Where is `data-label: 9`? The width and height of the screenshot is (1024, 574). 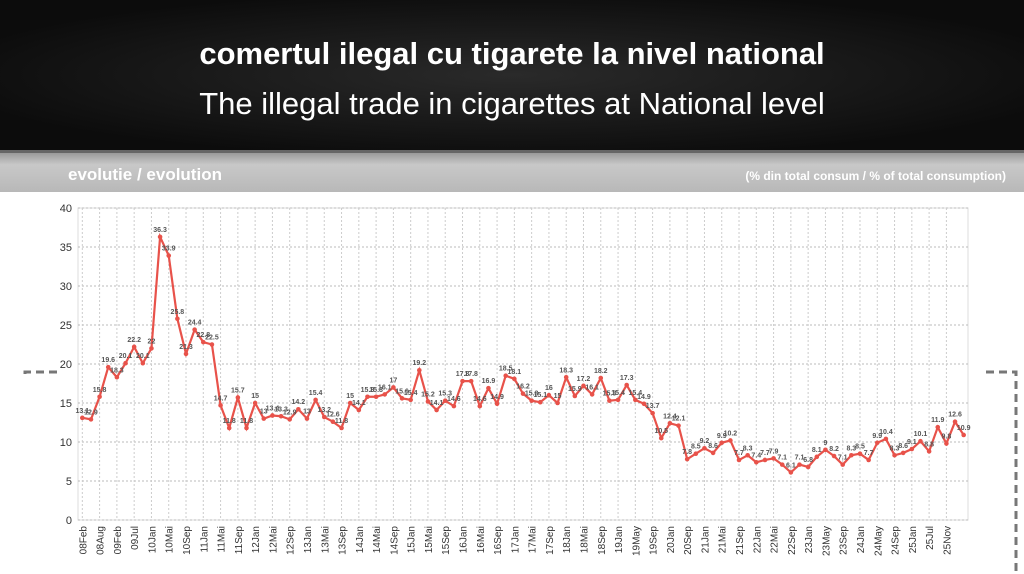 data-label: 9 is located at coordinates (825, 443).